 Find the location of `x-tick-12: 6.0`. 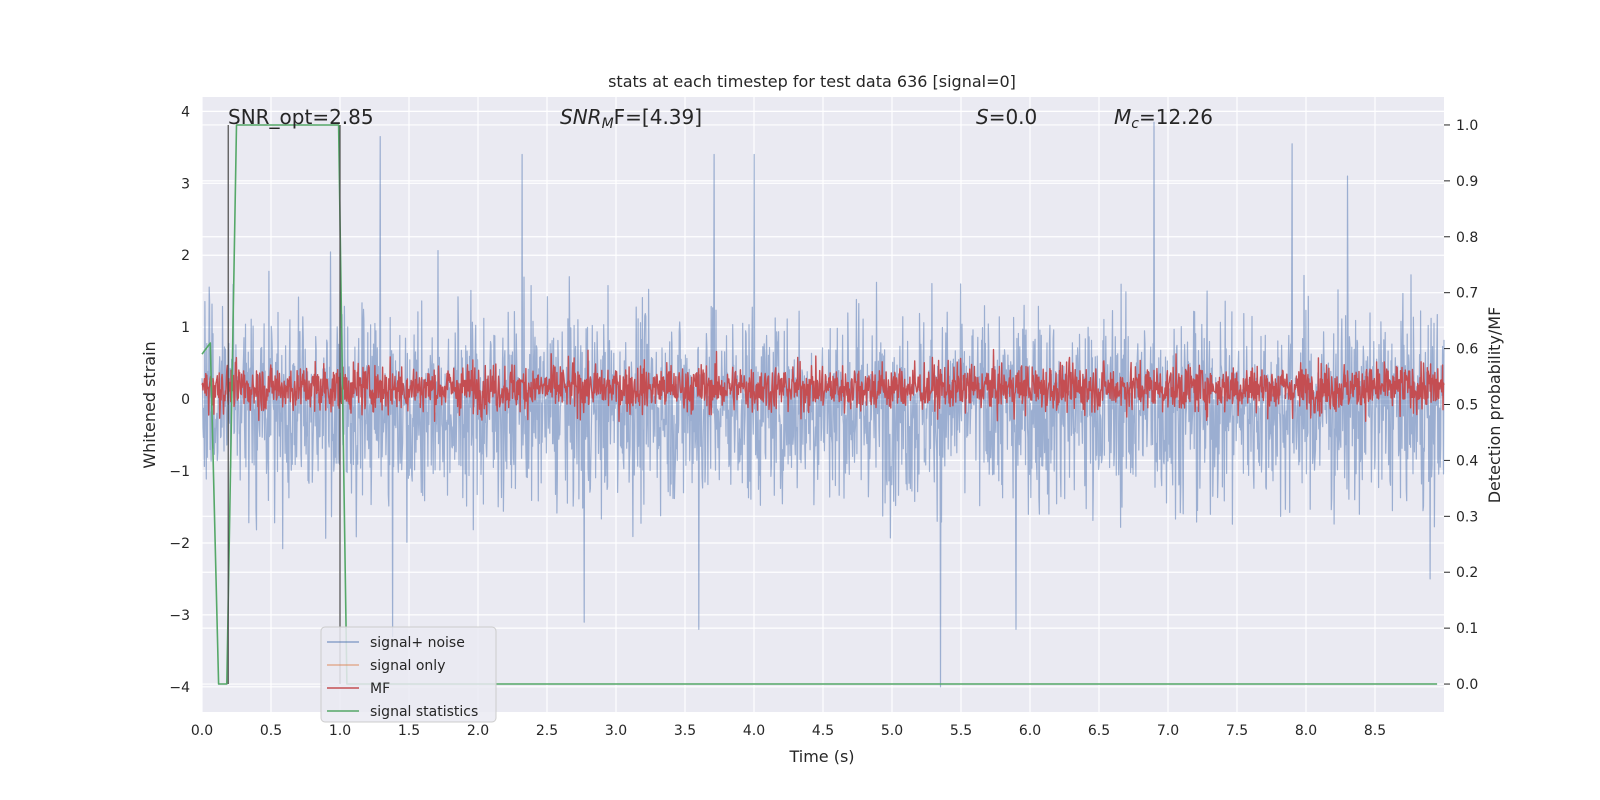

x-tick-12: 6.0 is located at coordinates (1030, 731).